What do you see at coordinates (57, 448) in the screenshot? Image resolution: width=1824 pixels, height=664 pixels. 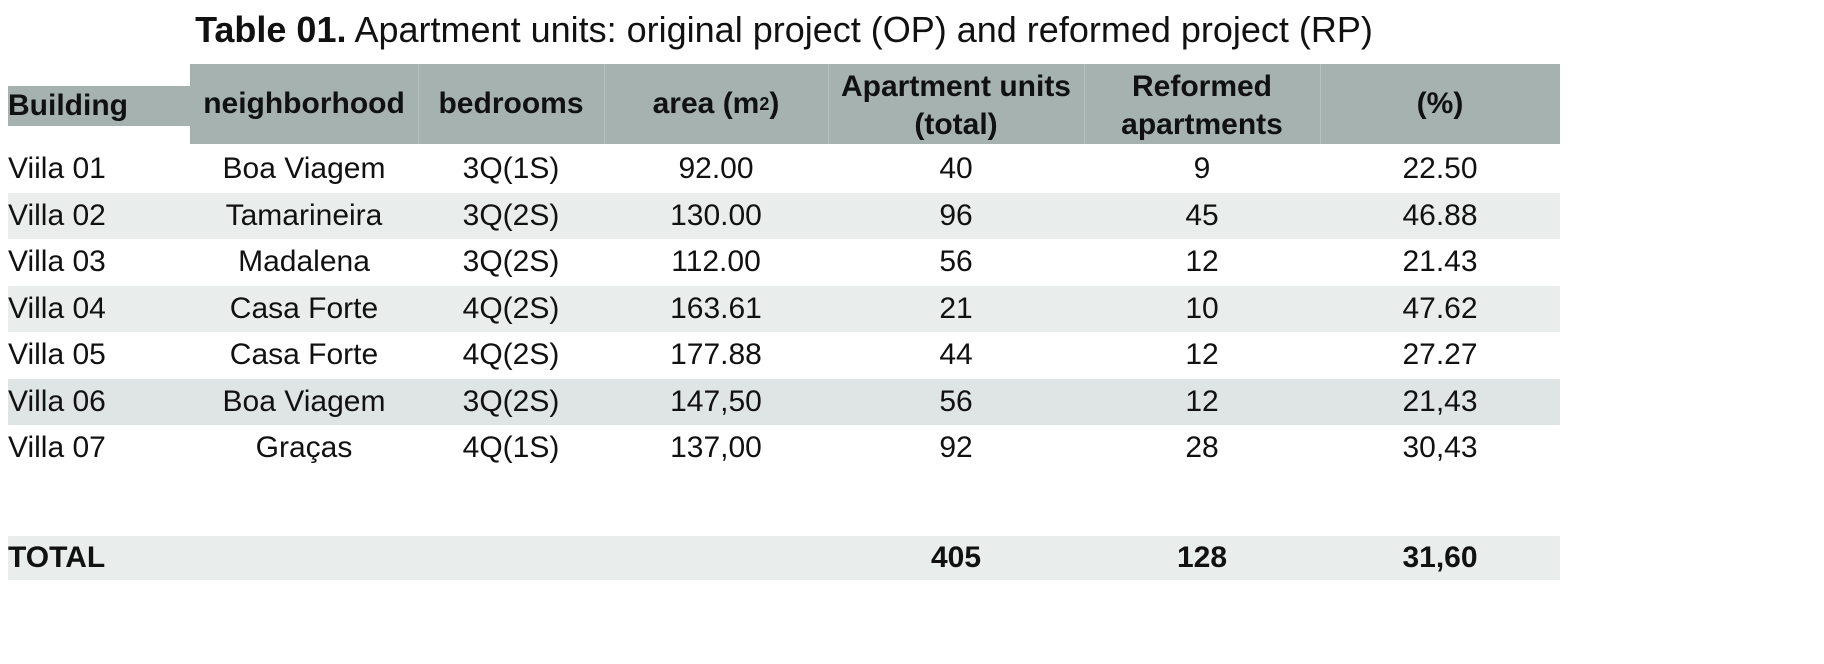 I see `cell-building: Villa 07` at bounding box center [57, 448].